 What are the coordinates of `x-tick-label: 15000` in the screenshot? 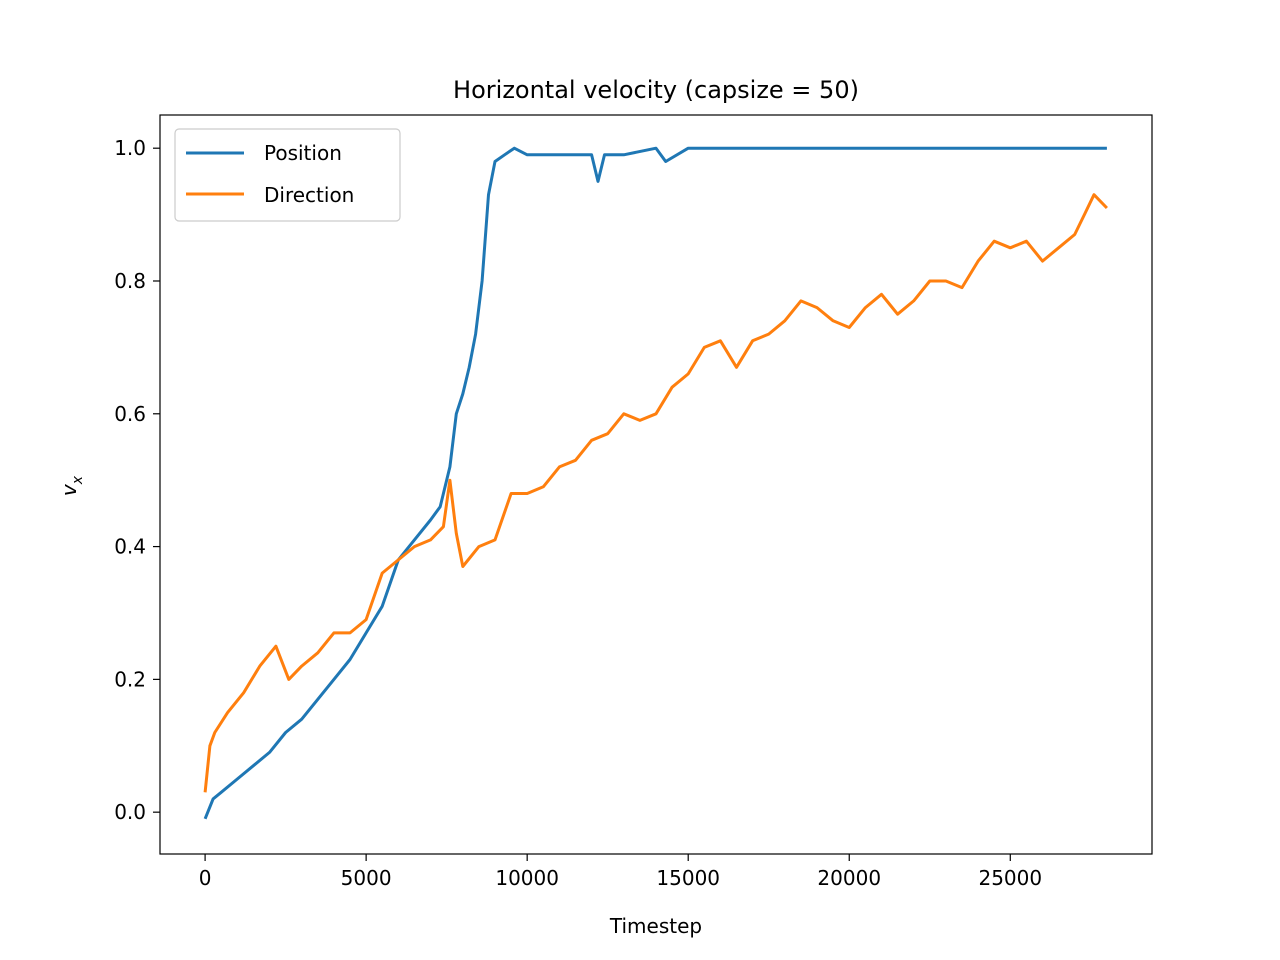 It's located at (688, 878).